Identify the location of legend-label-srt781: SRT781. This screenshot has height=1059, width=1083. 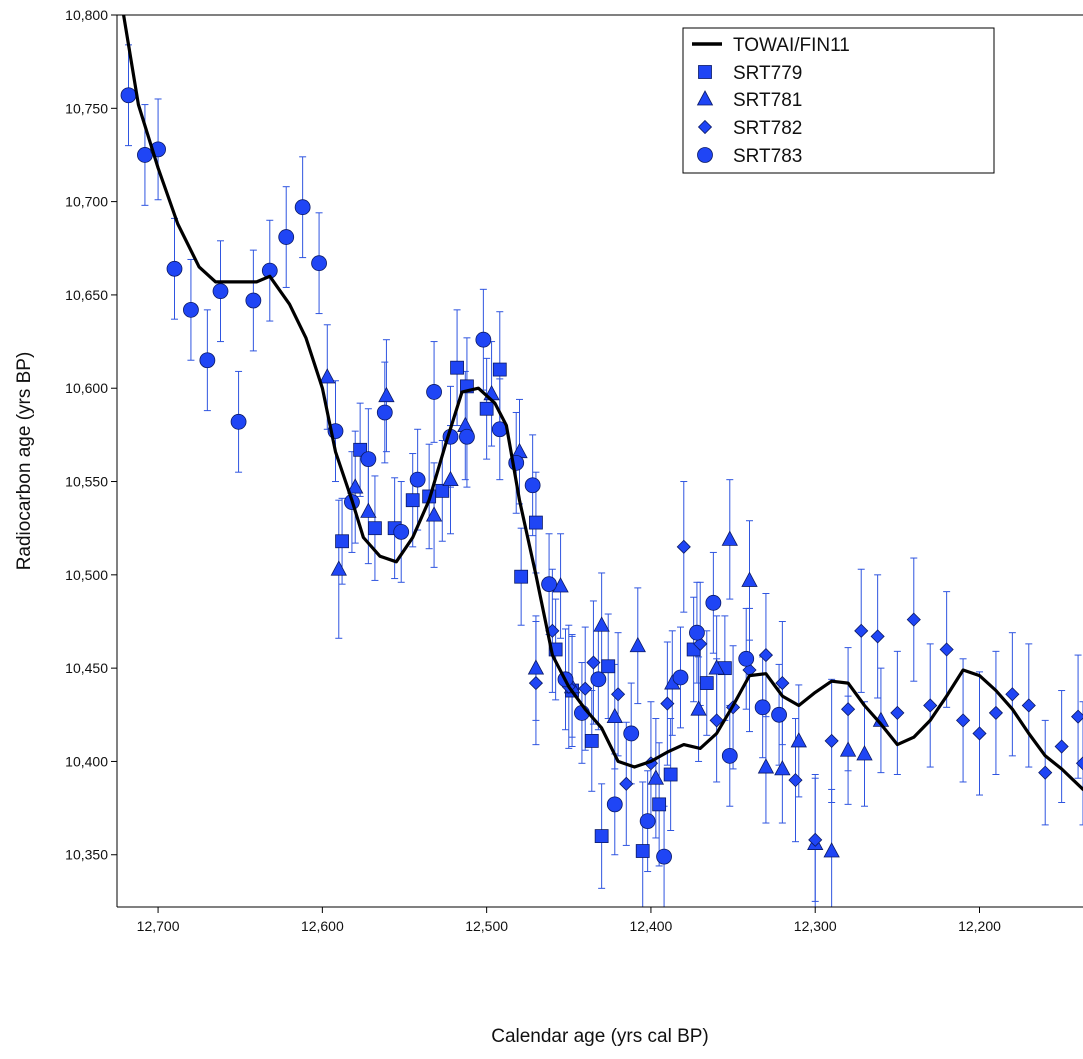
(767, 100).